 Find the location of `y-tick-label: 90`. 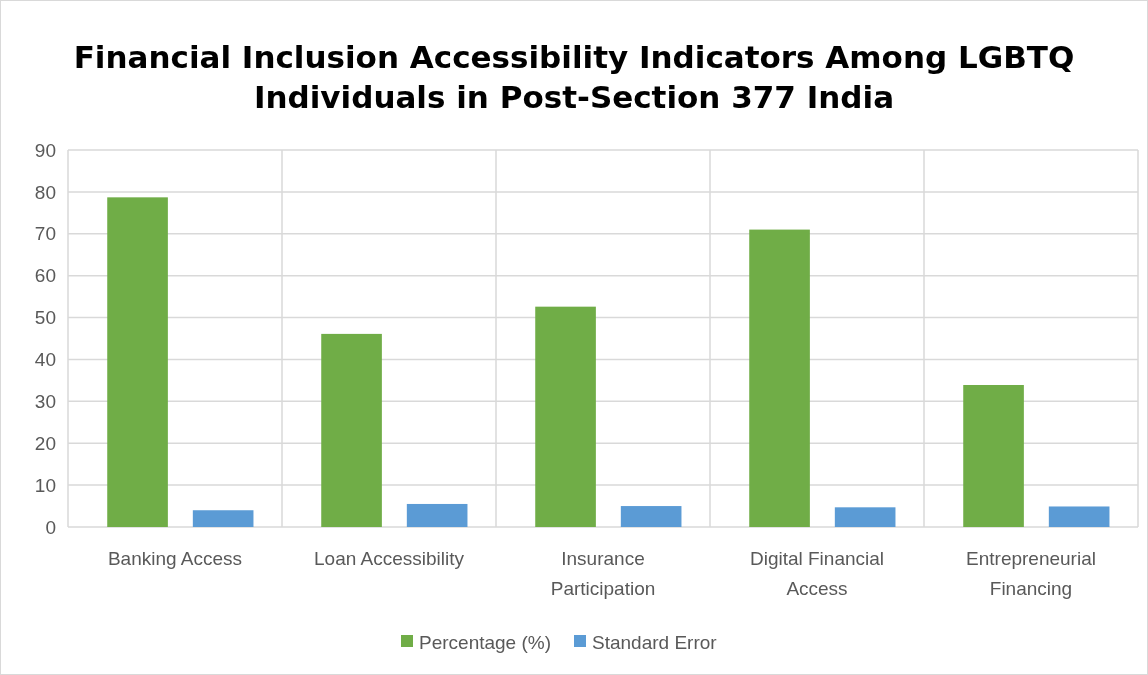

y-tick-label: 90 is located at coordinates (45, 150).